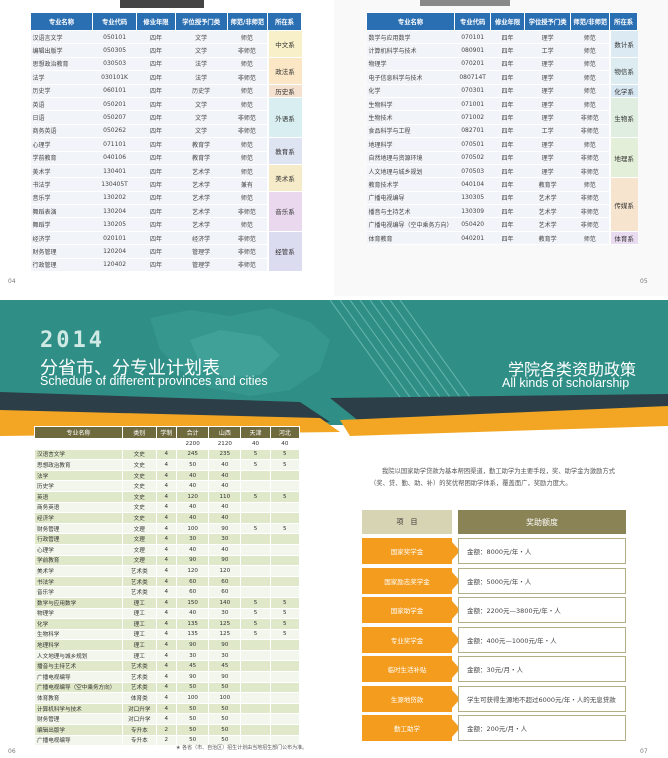 Image resolution: width=668 pixels, height=758 pixels. What do you see at coordinates (542, 580) in the screenshot?
I see `scholarship-amount: 金额：5000元/年・人` at bounding box center [542, 580].